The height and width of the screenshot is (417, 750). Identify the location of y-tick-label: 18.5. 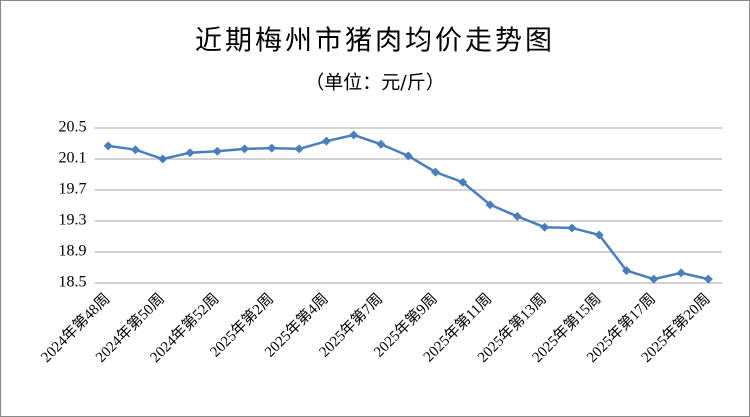
(73, 282).